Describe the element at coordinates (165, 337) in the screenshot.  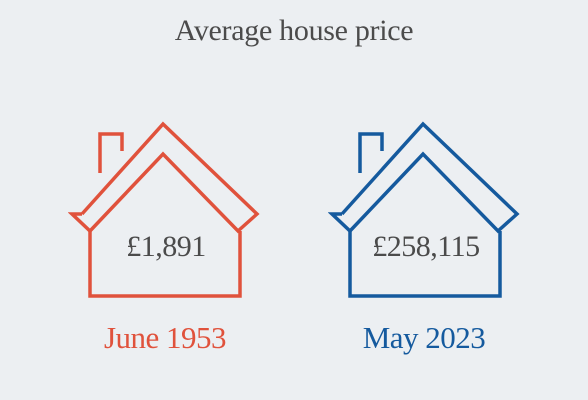
I see `date-1953: June 1953` at that location.